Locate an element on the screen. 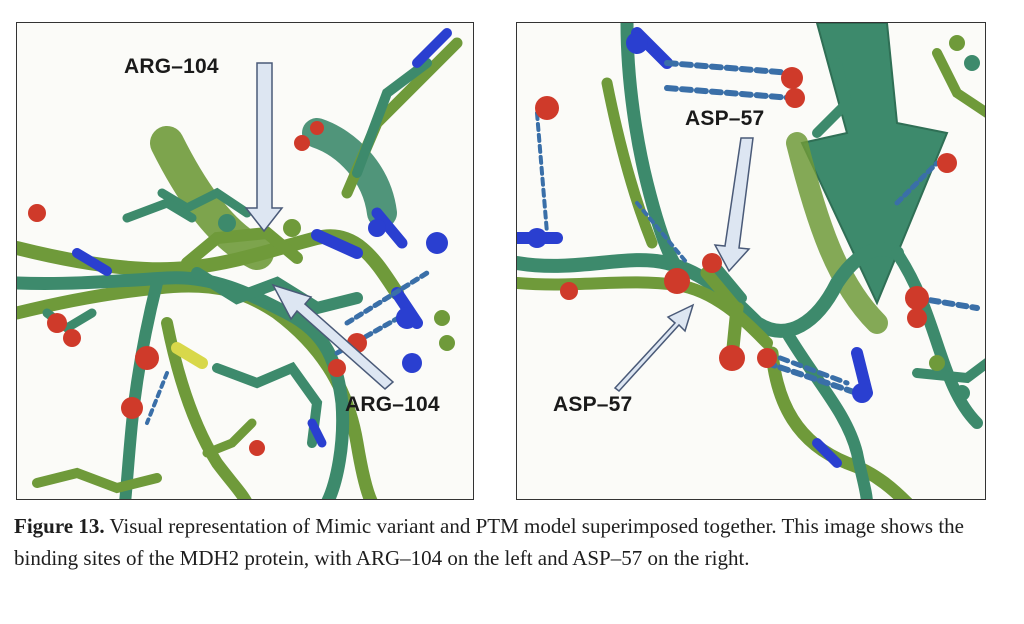 The height and width of the screenshot is (624, 1024). arrow-asp57-top is located at coordinates (733, 205).